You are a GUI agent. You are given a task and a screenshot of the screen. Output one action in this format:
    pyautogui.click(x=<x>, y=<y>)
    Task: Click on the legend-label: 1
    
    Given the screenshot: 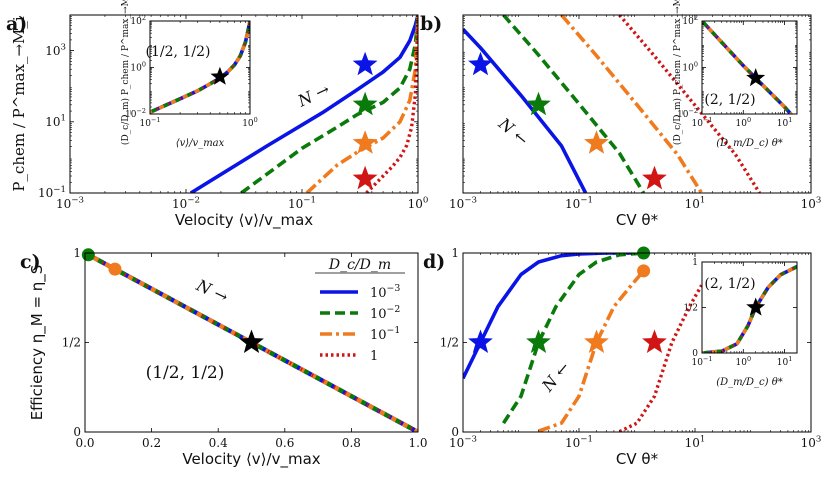 What is the action you would take?
    pyautogui.click(x=374, y=356)
    